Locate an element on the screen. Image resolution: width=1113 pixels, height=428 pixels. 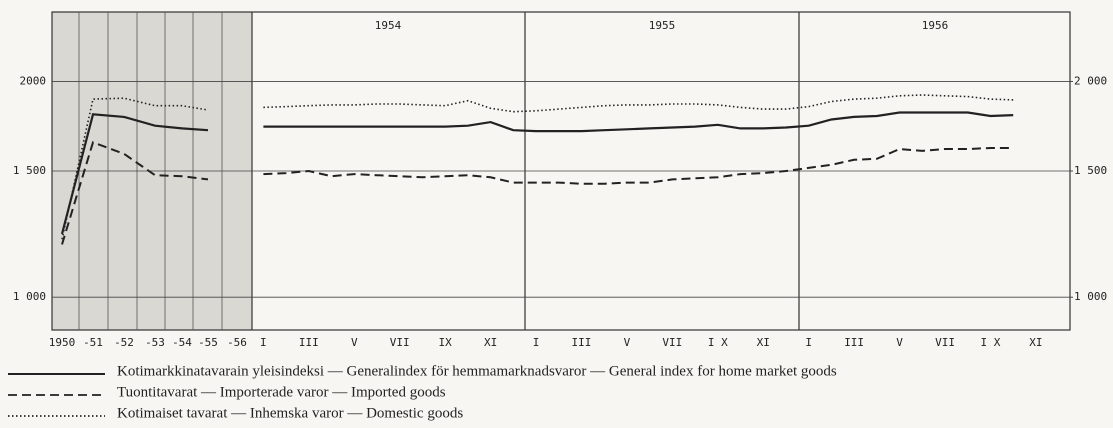
x-tick-label: -52 is located at coordinates (124, 342).